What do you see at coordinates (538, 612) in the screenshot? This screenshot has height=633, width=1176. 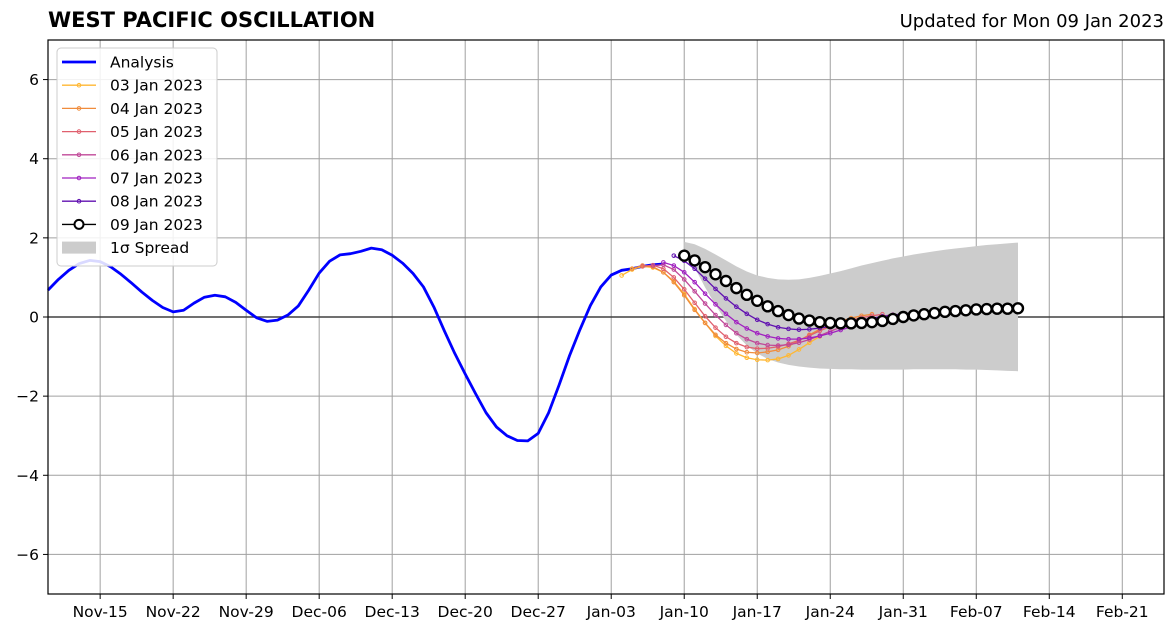 I see `x-tick-label: Dec-27` at bounding box center [538, 612].